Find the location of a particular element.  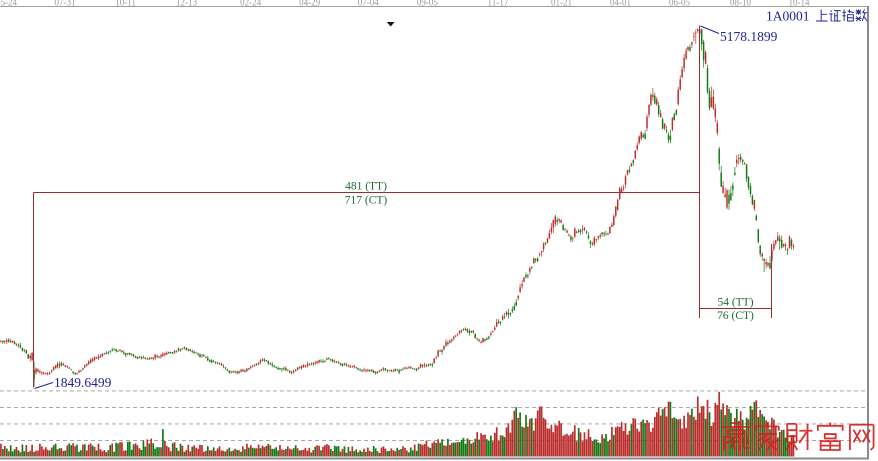

svg-text: 5178.1899 is located at coordinates (749, 36).